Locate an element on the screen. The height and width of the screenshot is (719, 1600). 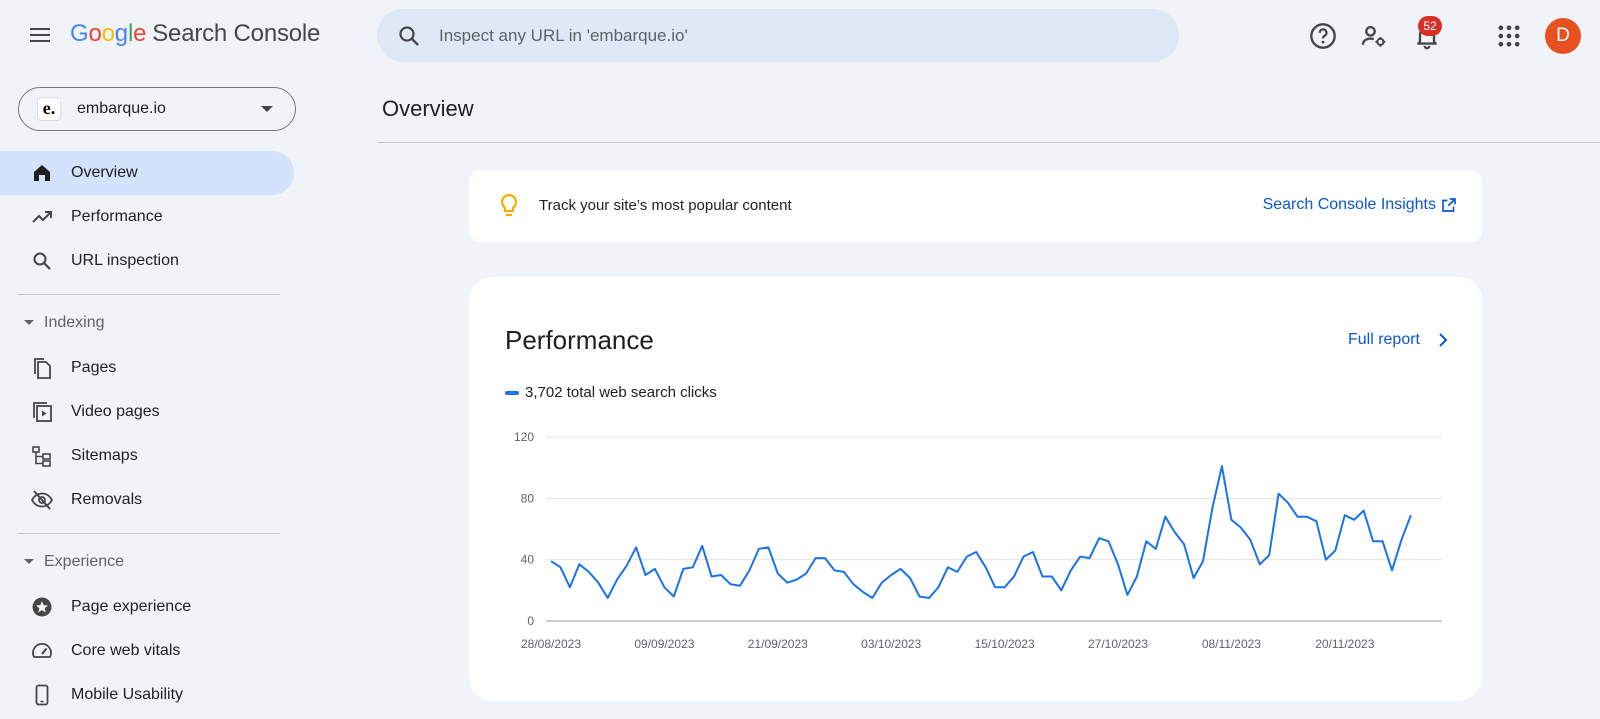
search-input is located at coordinates (789, 35).